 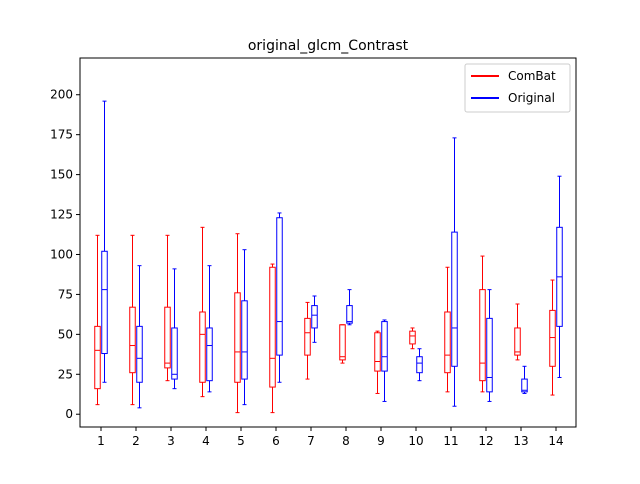 What do you see at coordinates (61, 215) in the screenshot?
I see `y-tick-label: 125` at bounding box center [61, 215].